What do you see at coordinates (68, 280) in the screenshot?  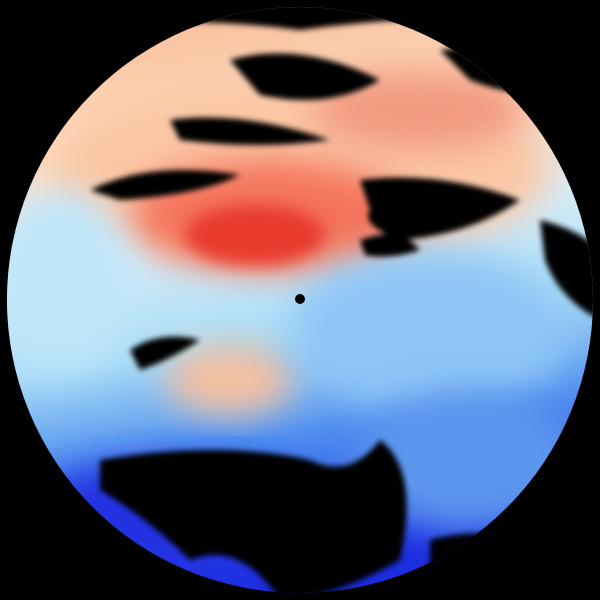 I see `light-blue-west` at bounding box center [68, 280].